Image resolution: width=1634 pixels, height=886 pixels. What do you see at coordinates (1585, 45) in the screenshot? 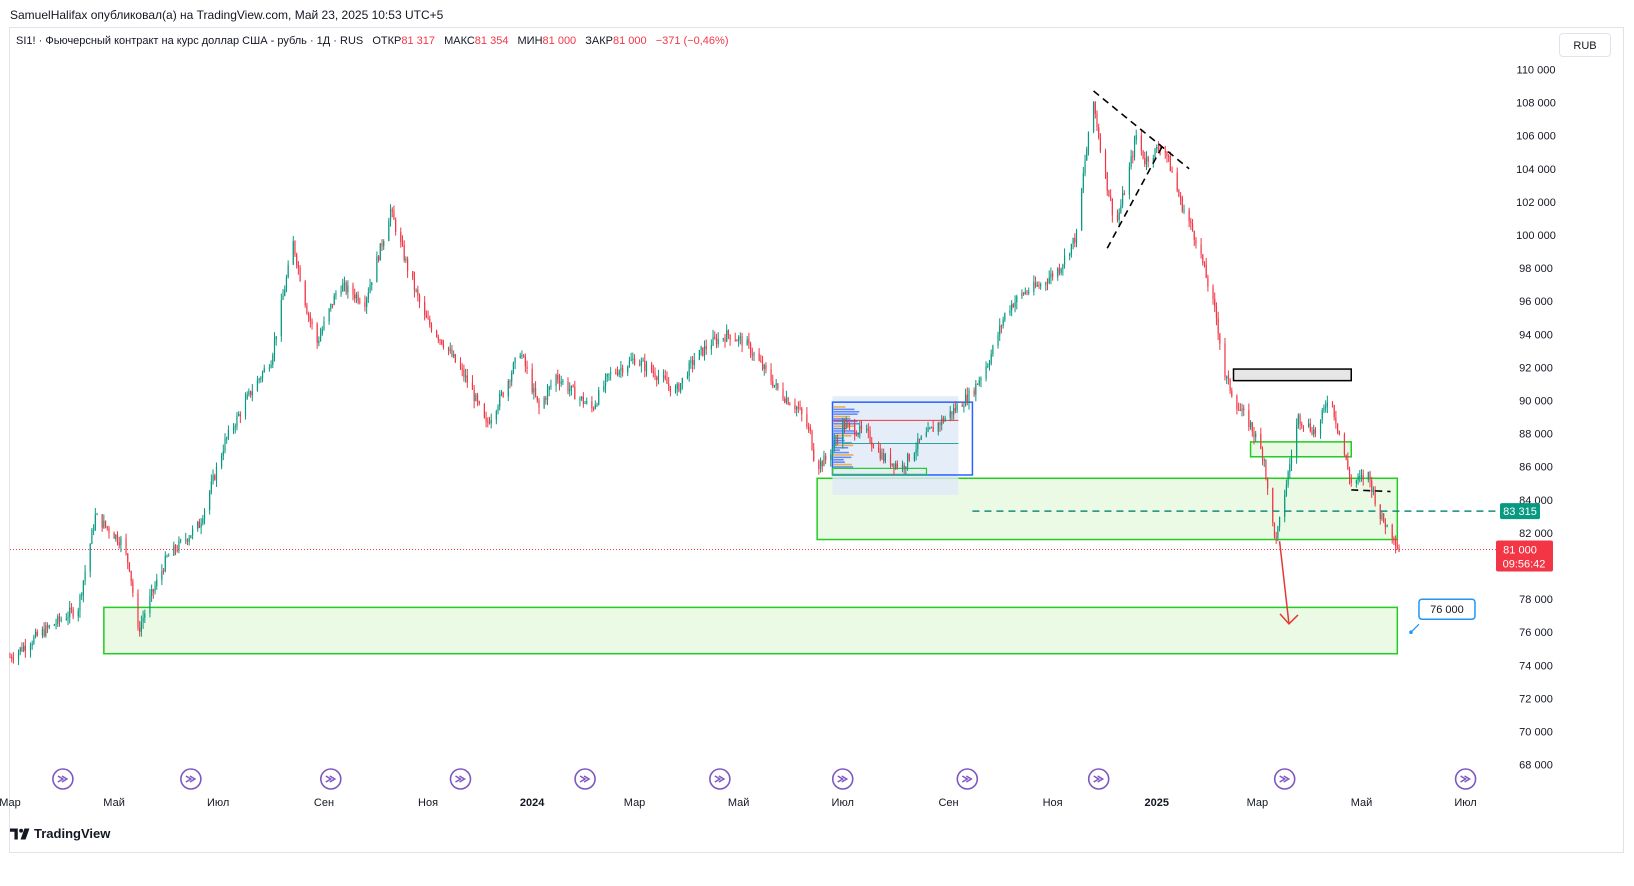
I see `currency-button: RUB` at bounding box center [1585, 45].